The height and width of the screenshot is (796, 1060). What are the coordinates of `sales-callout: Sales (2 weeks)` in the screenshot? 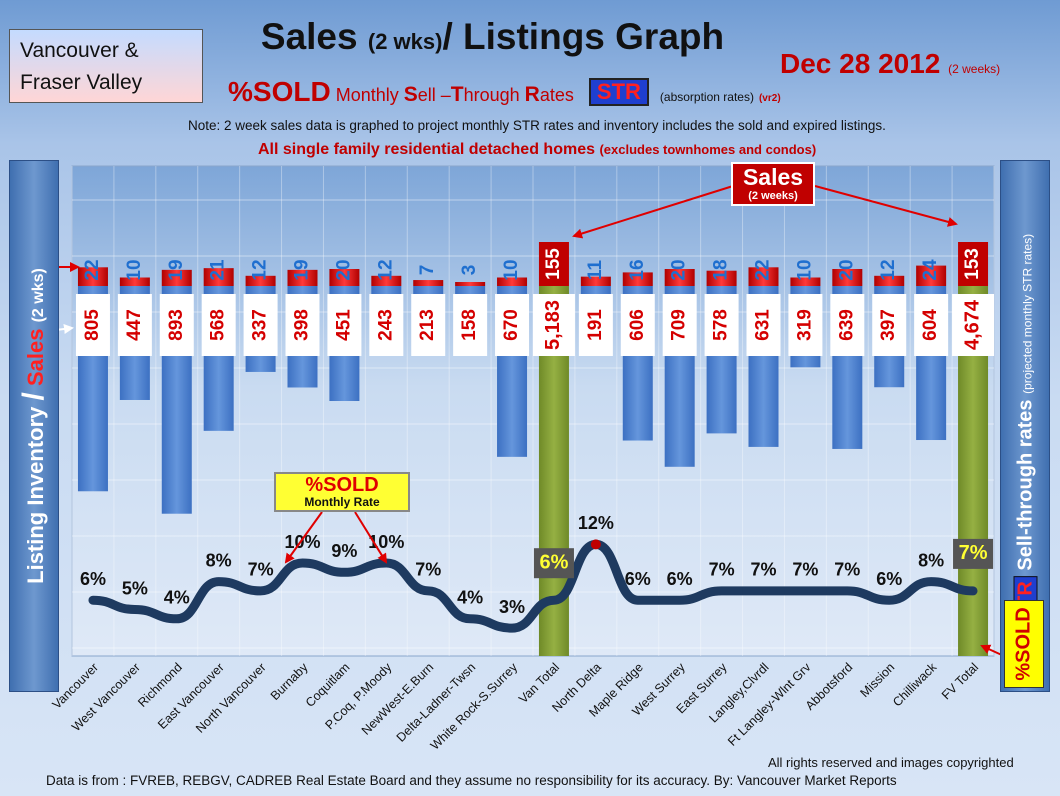 It's located at (773, 184).